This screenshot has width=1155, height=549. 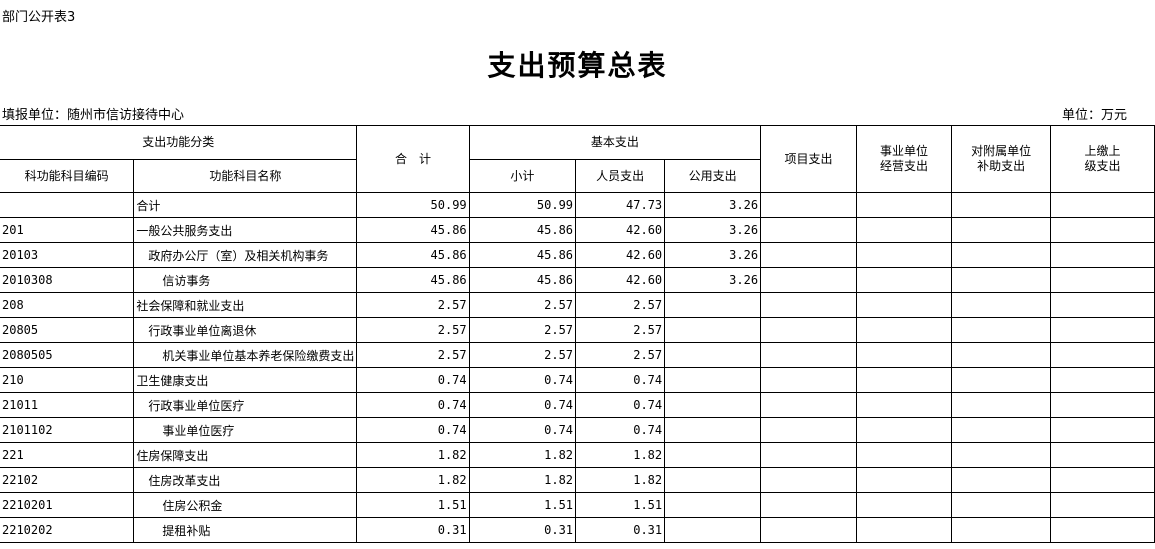 I want to click on header-total: 合 计, so click(x=413, y=159).